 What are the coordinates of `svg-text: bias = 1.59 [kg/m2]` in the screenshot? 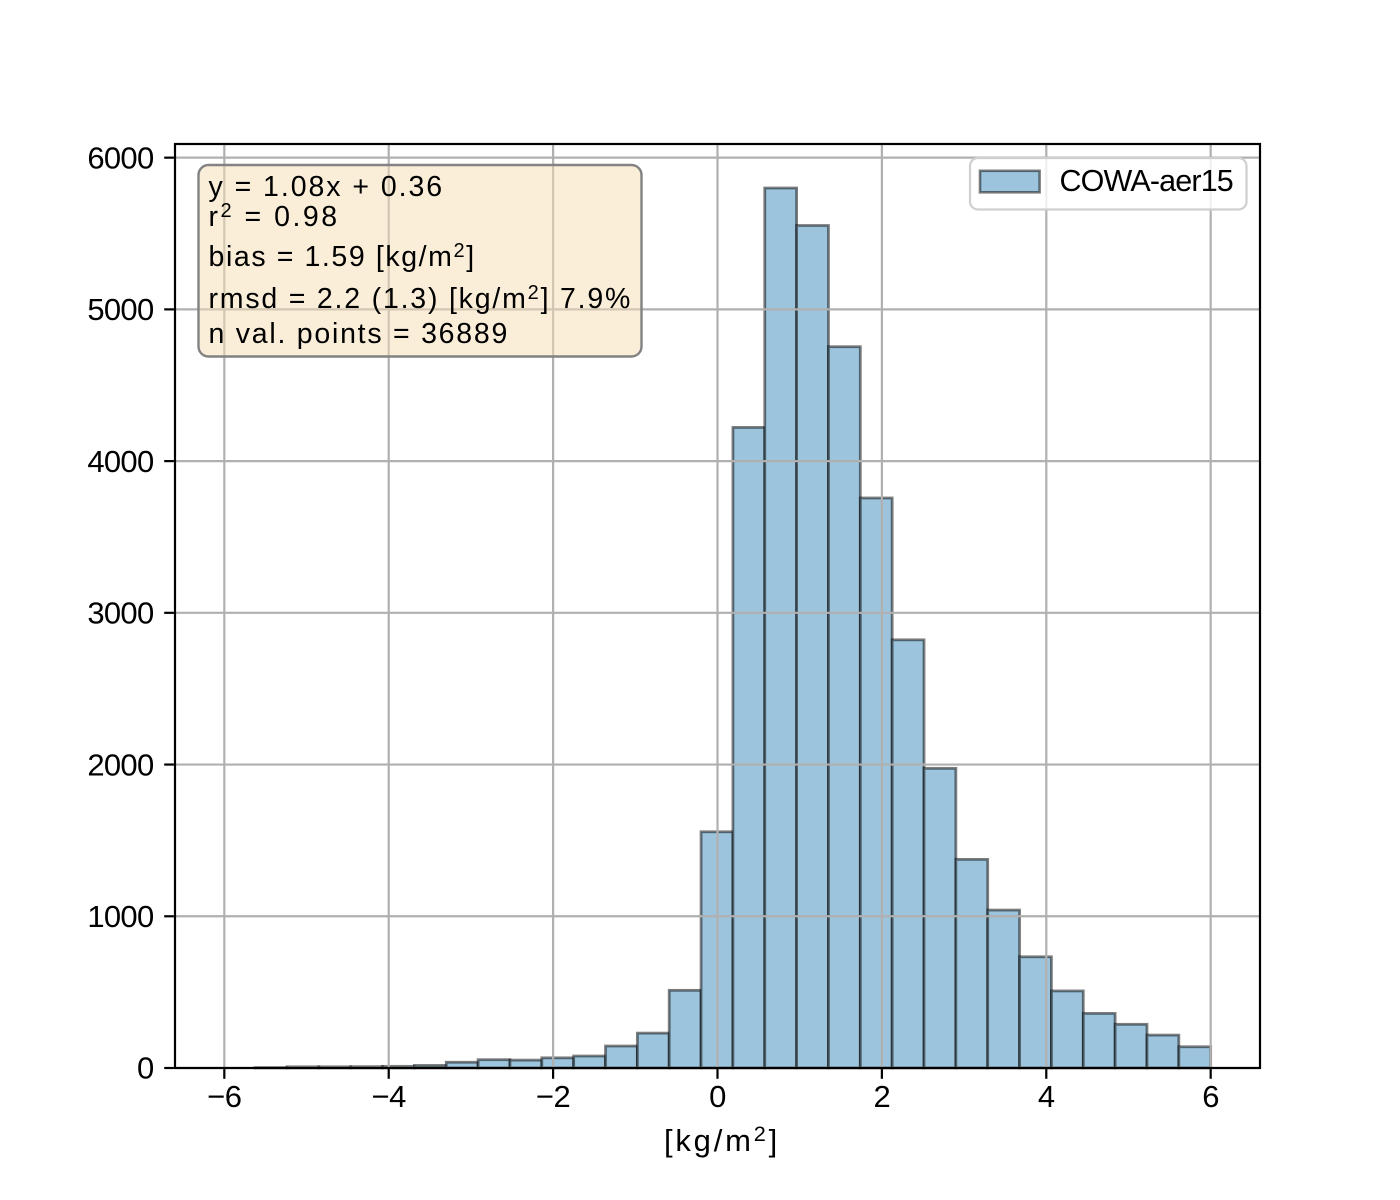 It's located at (342, 256).